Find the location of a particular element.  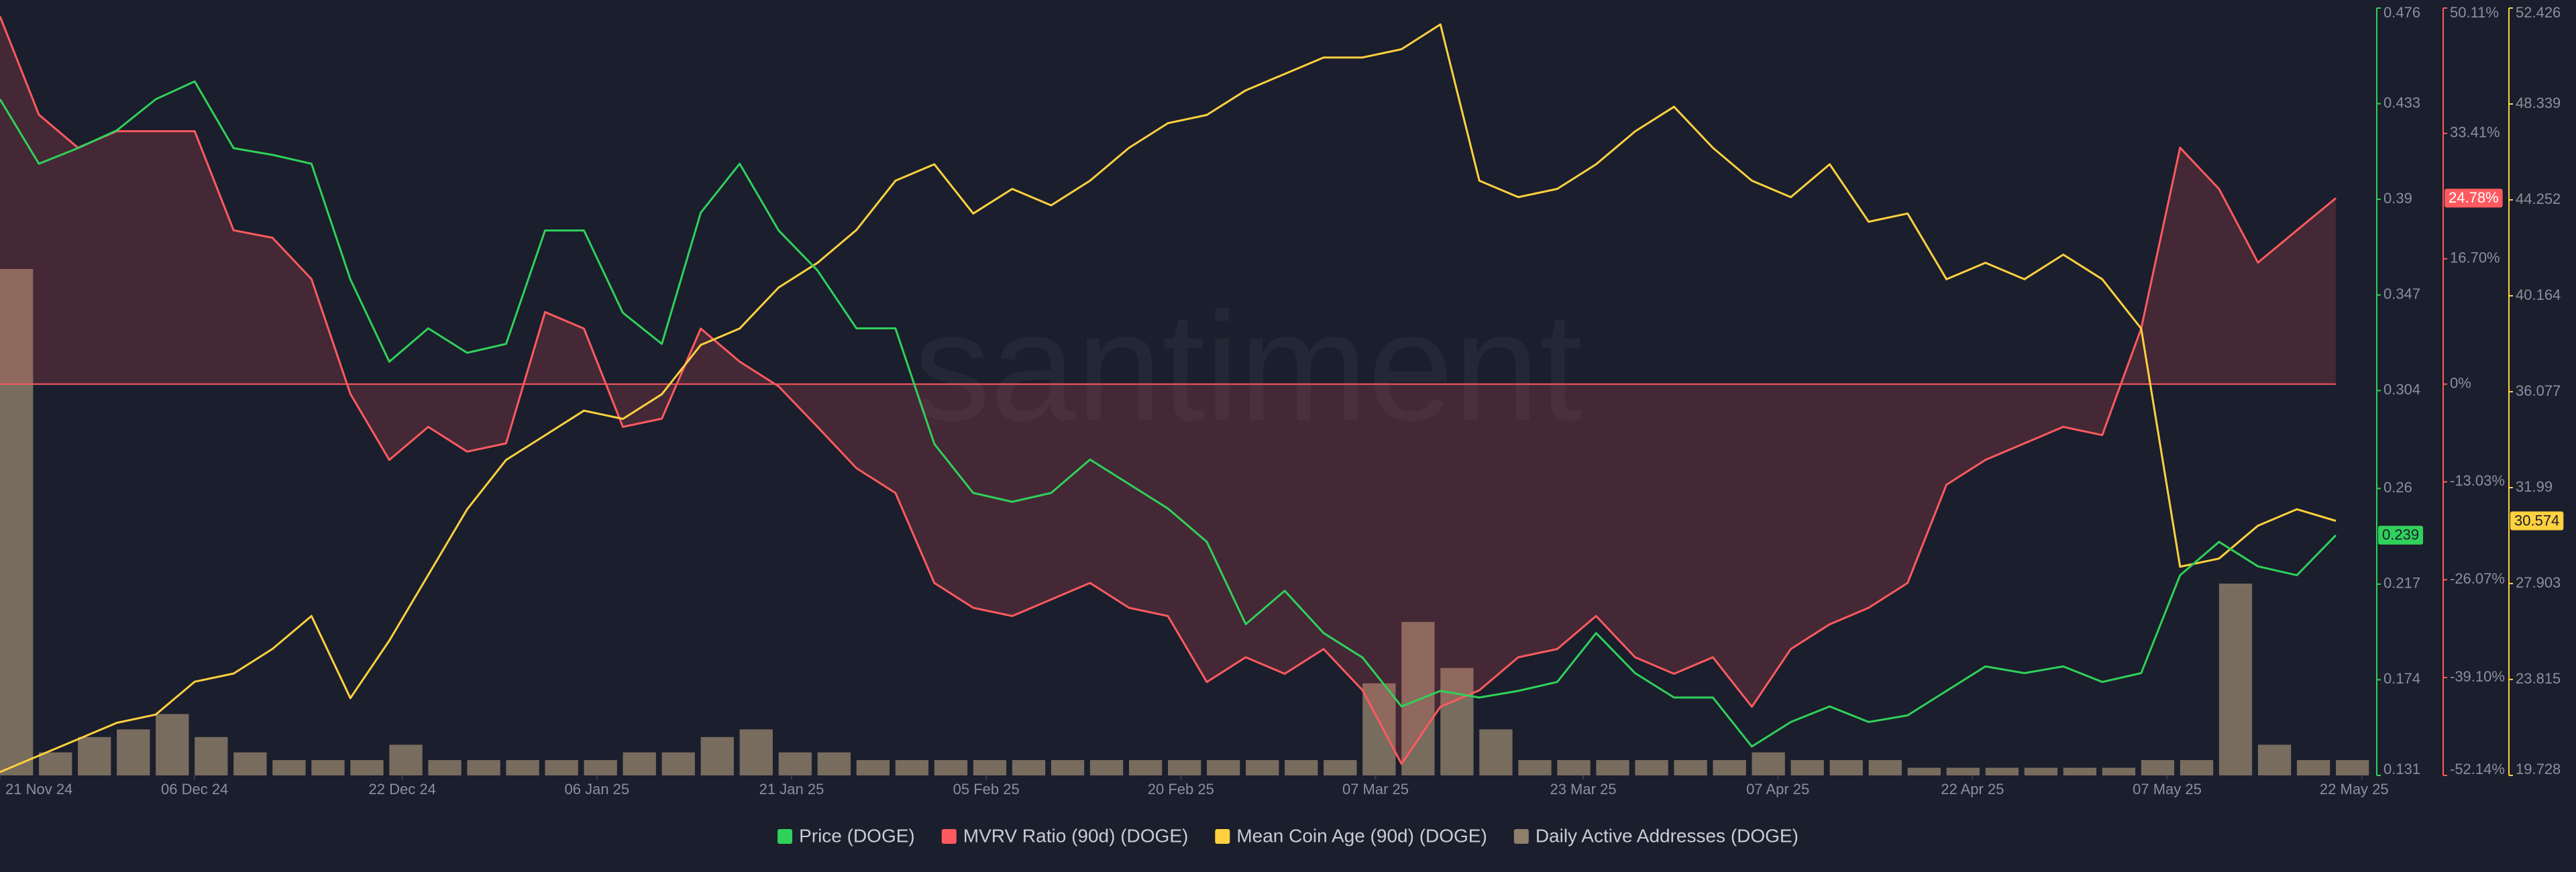

y-tick-label: 0.39 is located at coordinates (2397, 198).